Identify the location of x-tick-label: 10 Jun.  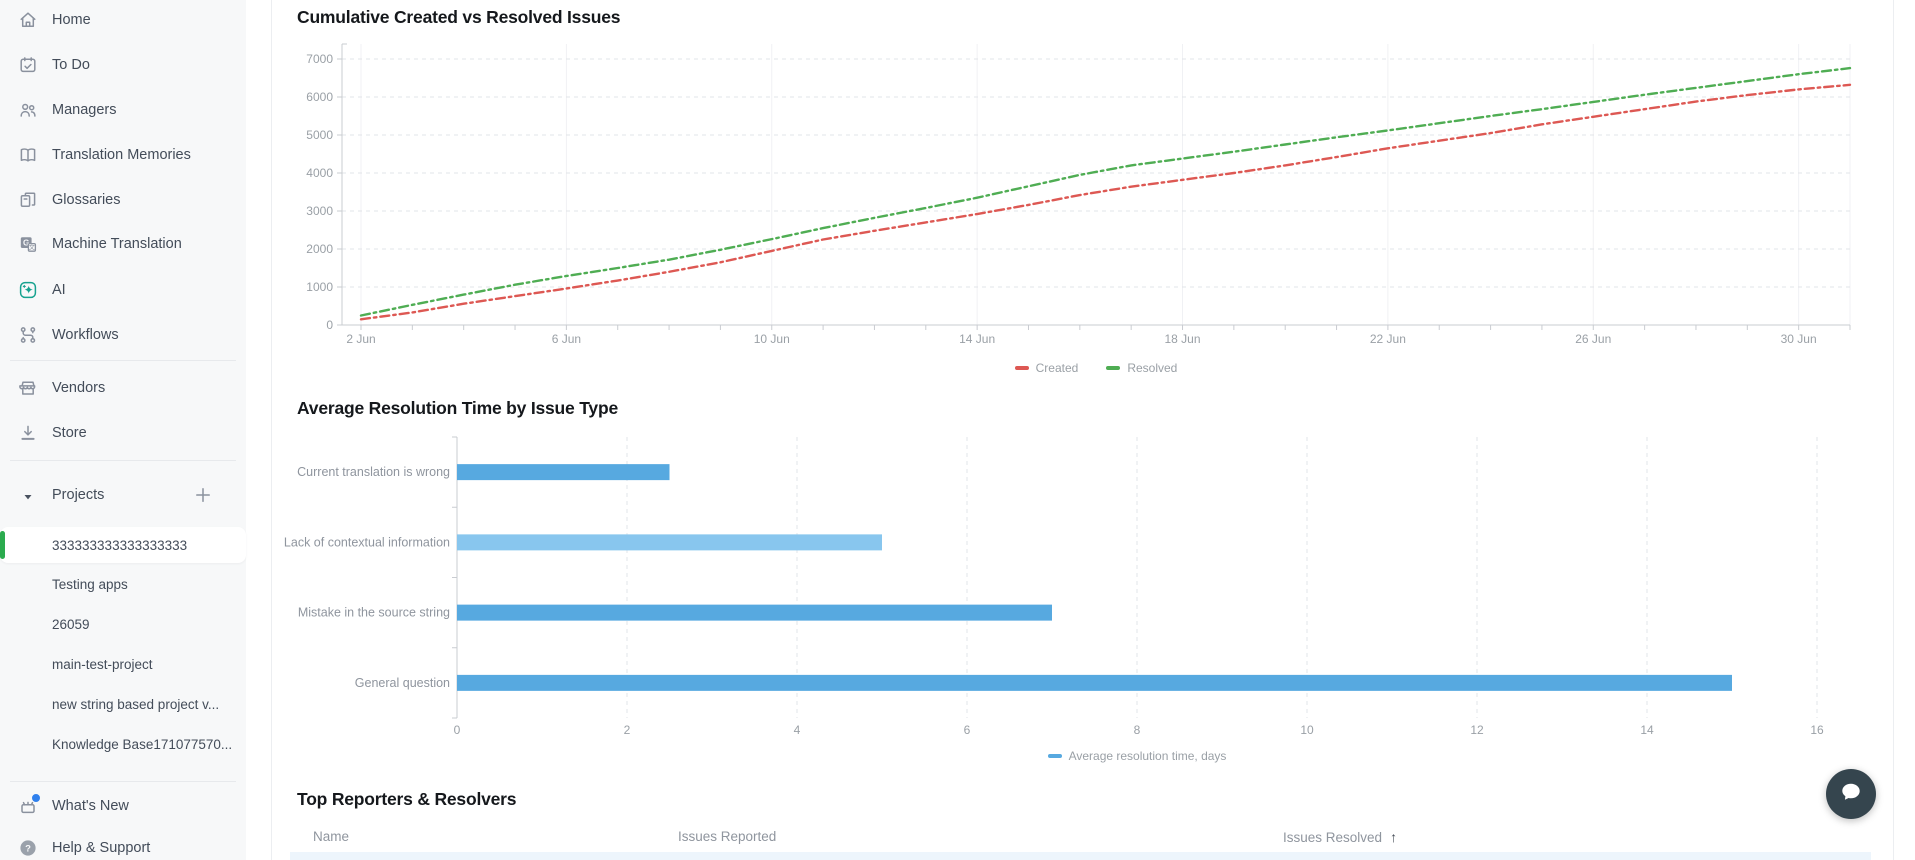
(772, 339).